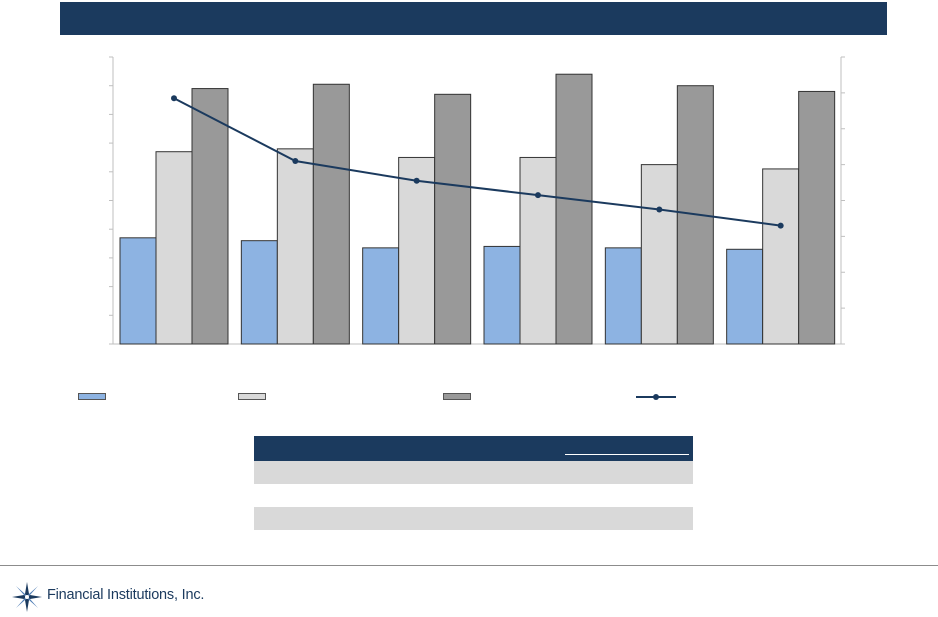 The width and height of the screenshot is (938, 617). What do you see at coordinates (126, 595) in the screenshot?
I see `company-name: Financial Institutions, Inc.` at bounding box center [126, 595].